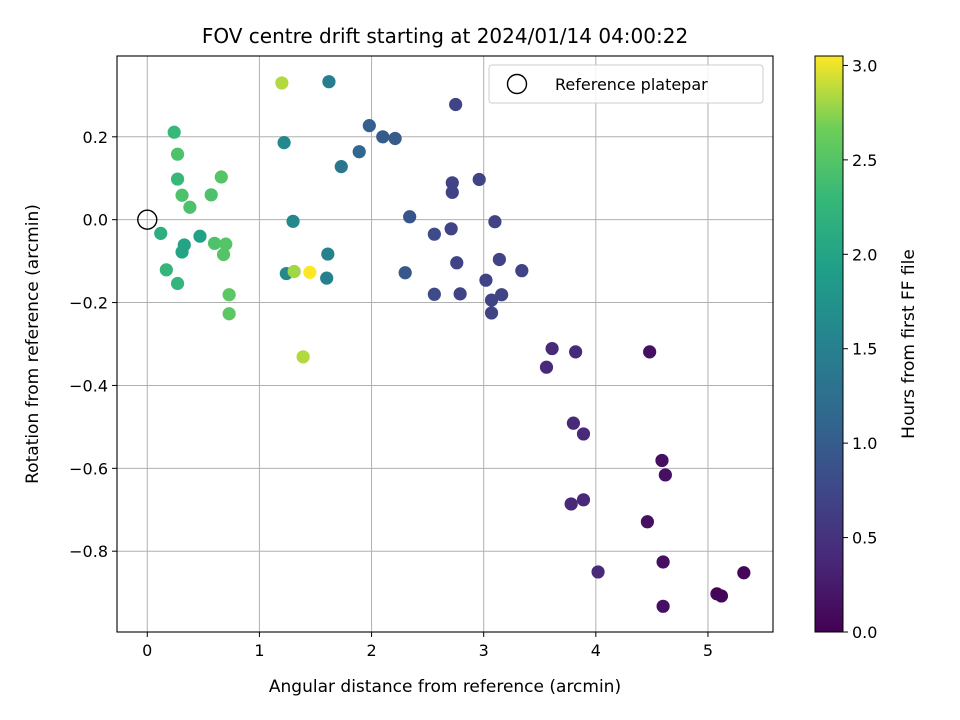 This screenshot has height=720, width=960. I want to click on colorbar-label: Hours from first FF file, so click(909, 344).